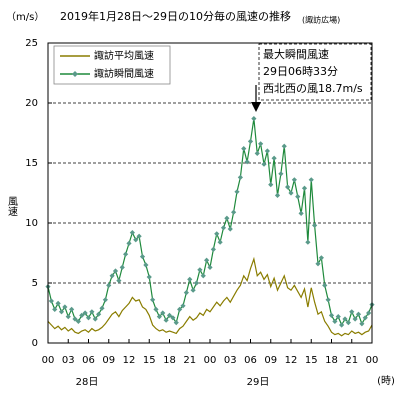 This screenshot has height=400, width=400. Describe the element at coordinates (87, 382) in the screenshot. I see `day-label: 28日` at that location.